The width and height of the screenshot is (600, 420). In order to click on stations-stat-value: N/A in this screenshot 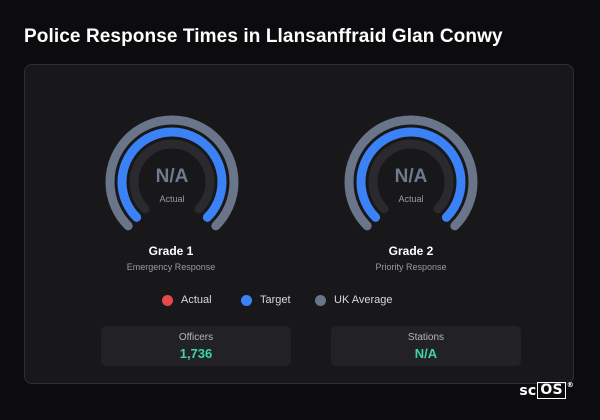, I will do `click(426, 353)`.